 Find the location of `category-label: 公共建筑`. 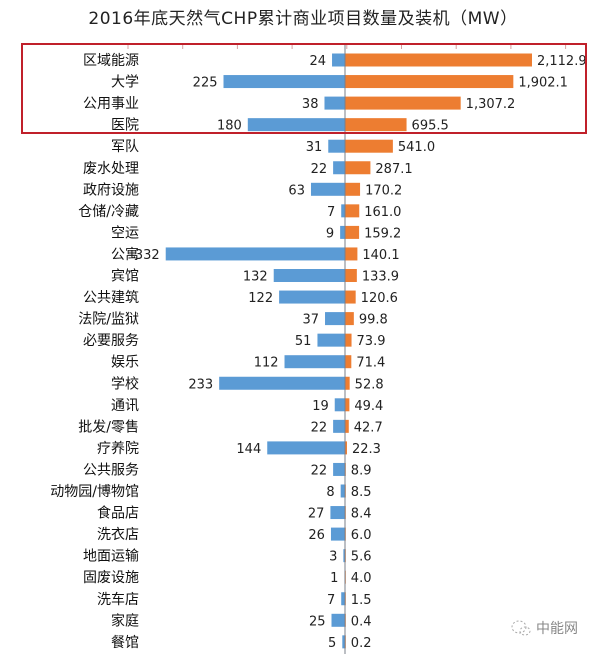

category-label: 公共建筑 is located at coordinates (111, 298).